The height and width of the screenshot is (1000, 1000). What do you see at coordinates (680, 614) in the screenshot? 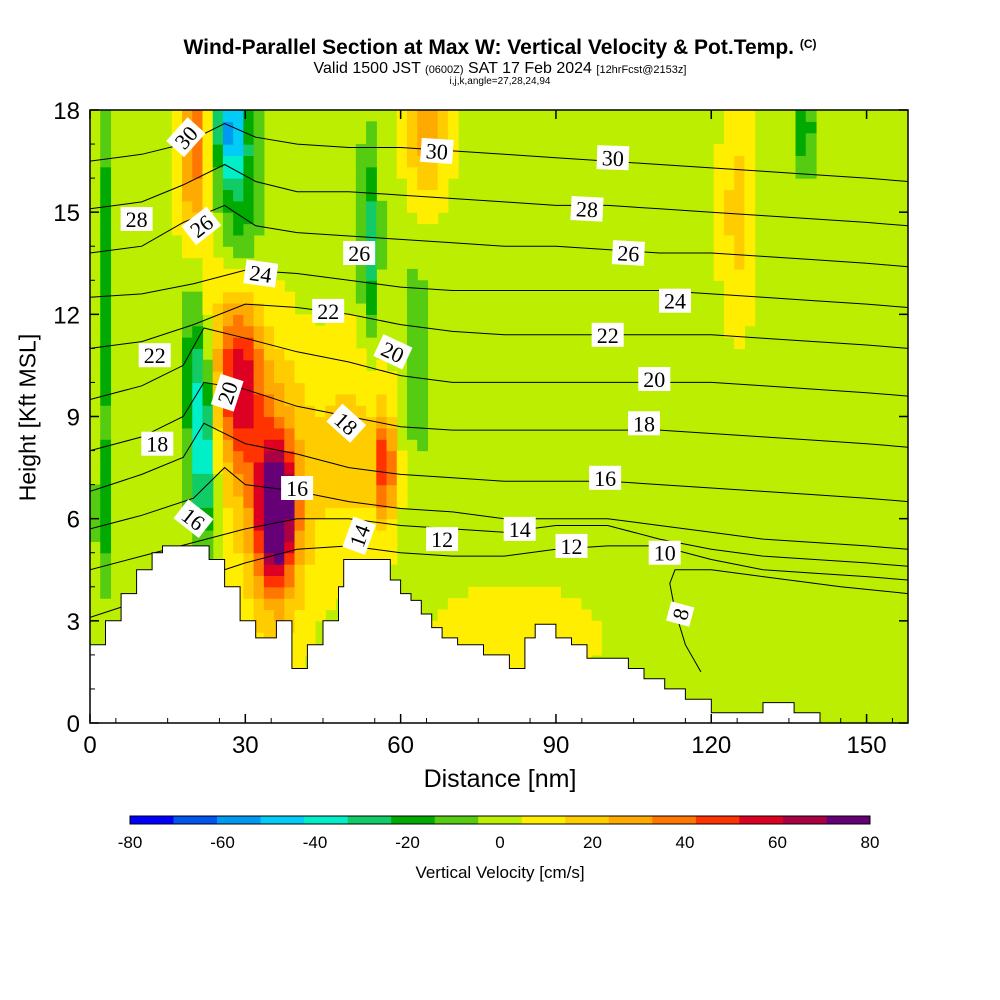
I see `contour-label-box` at bounding box center [680, 614].